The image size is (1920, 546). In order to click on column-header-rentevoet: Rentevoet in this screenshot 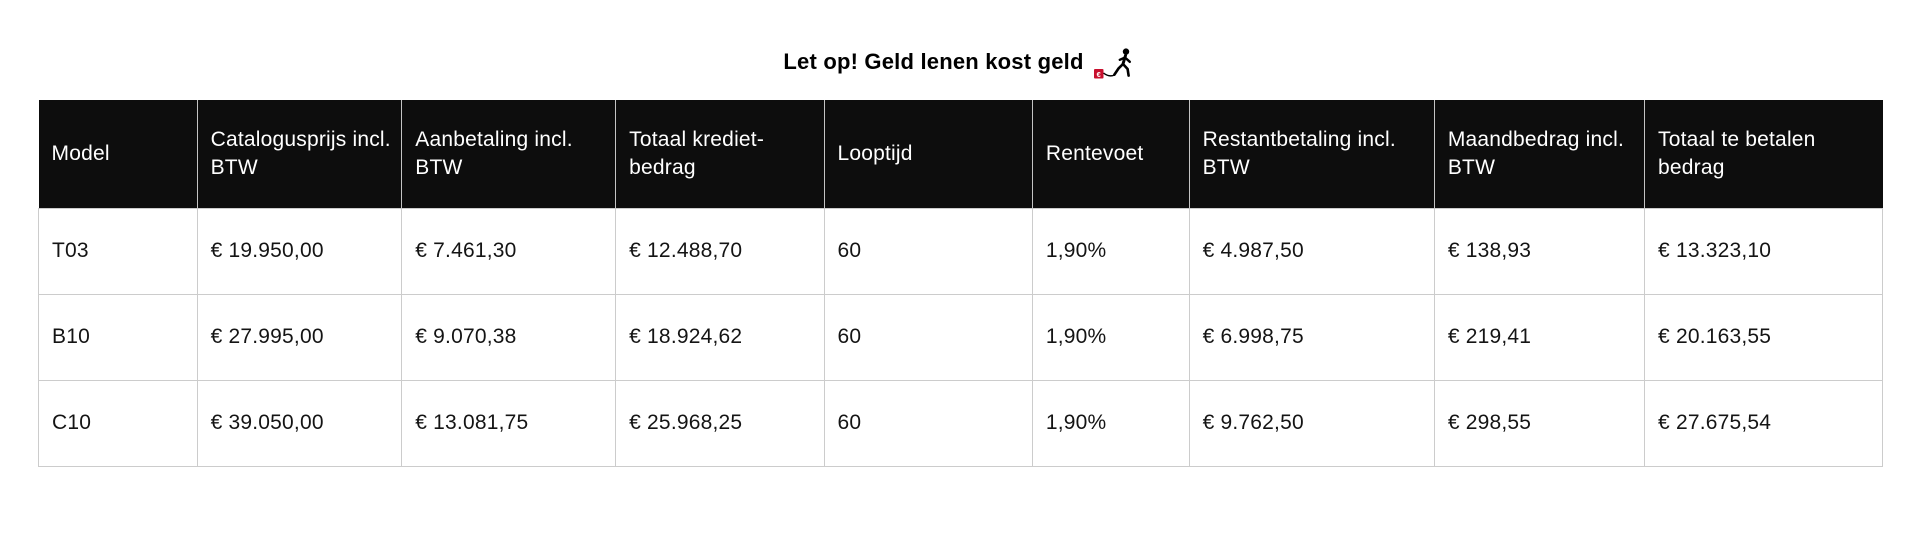, I will do `click(1110, 154)`.